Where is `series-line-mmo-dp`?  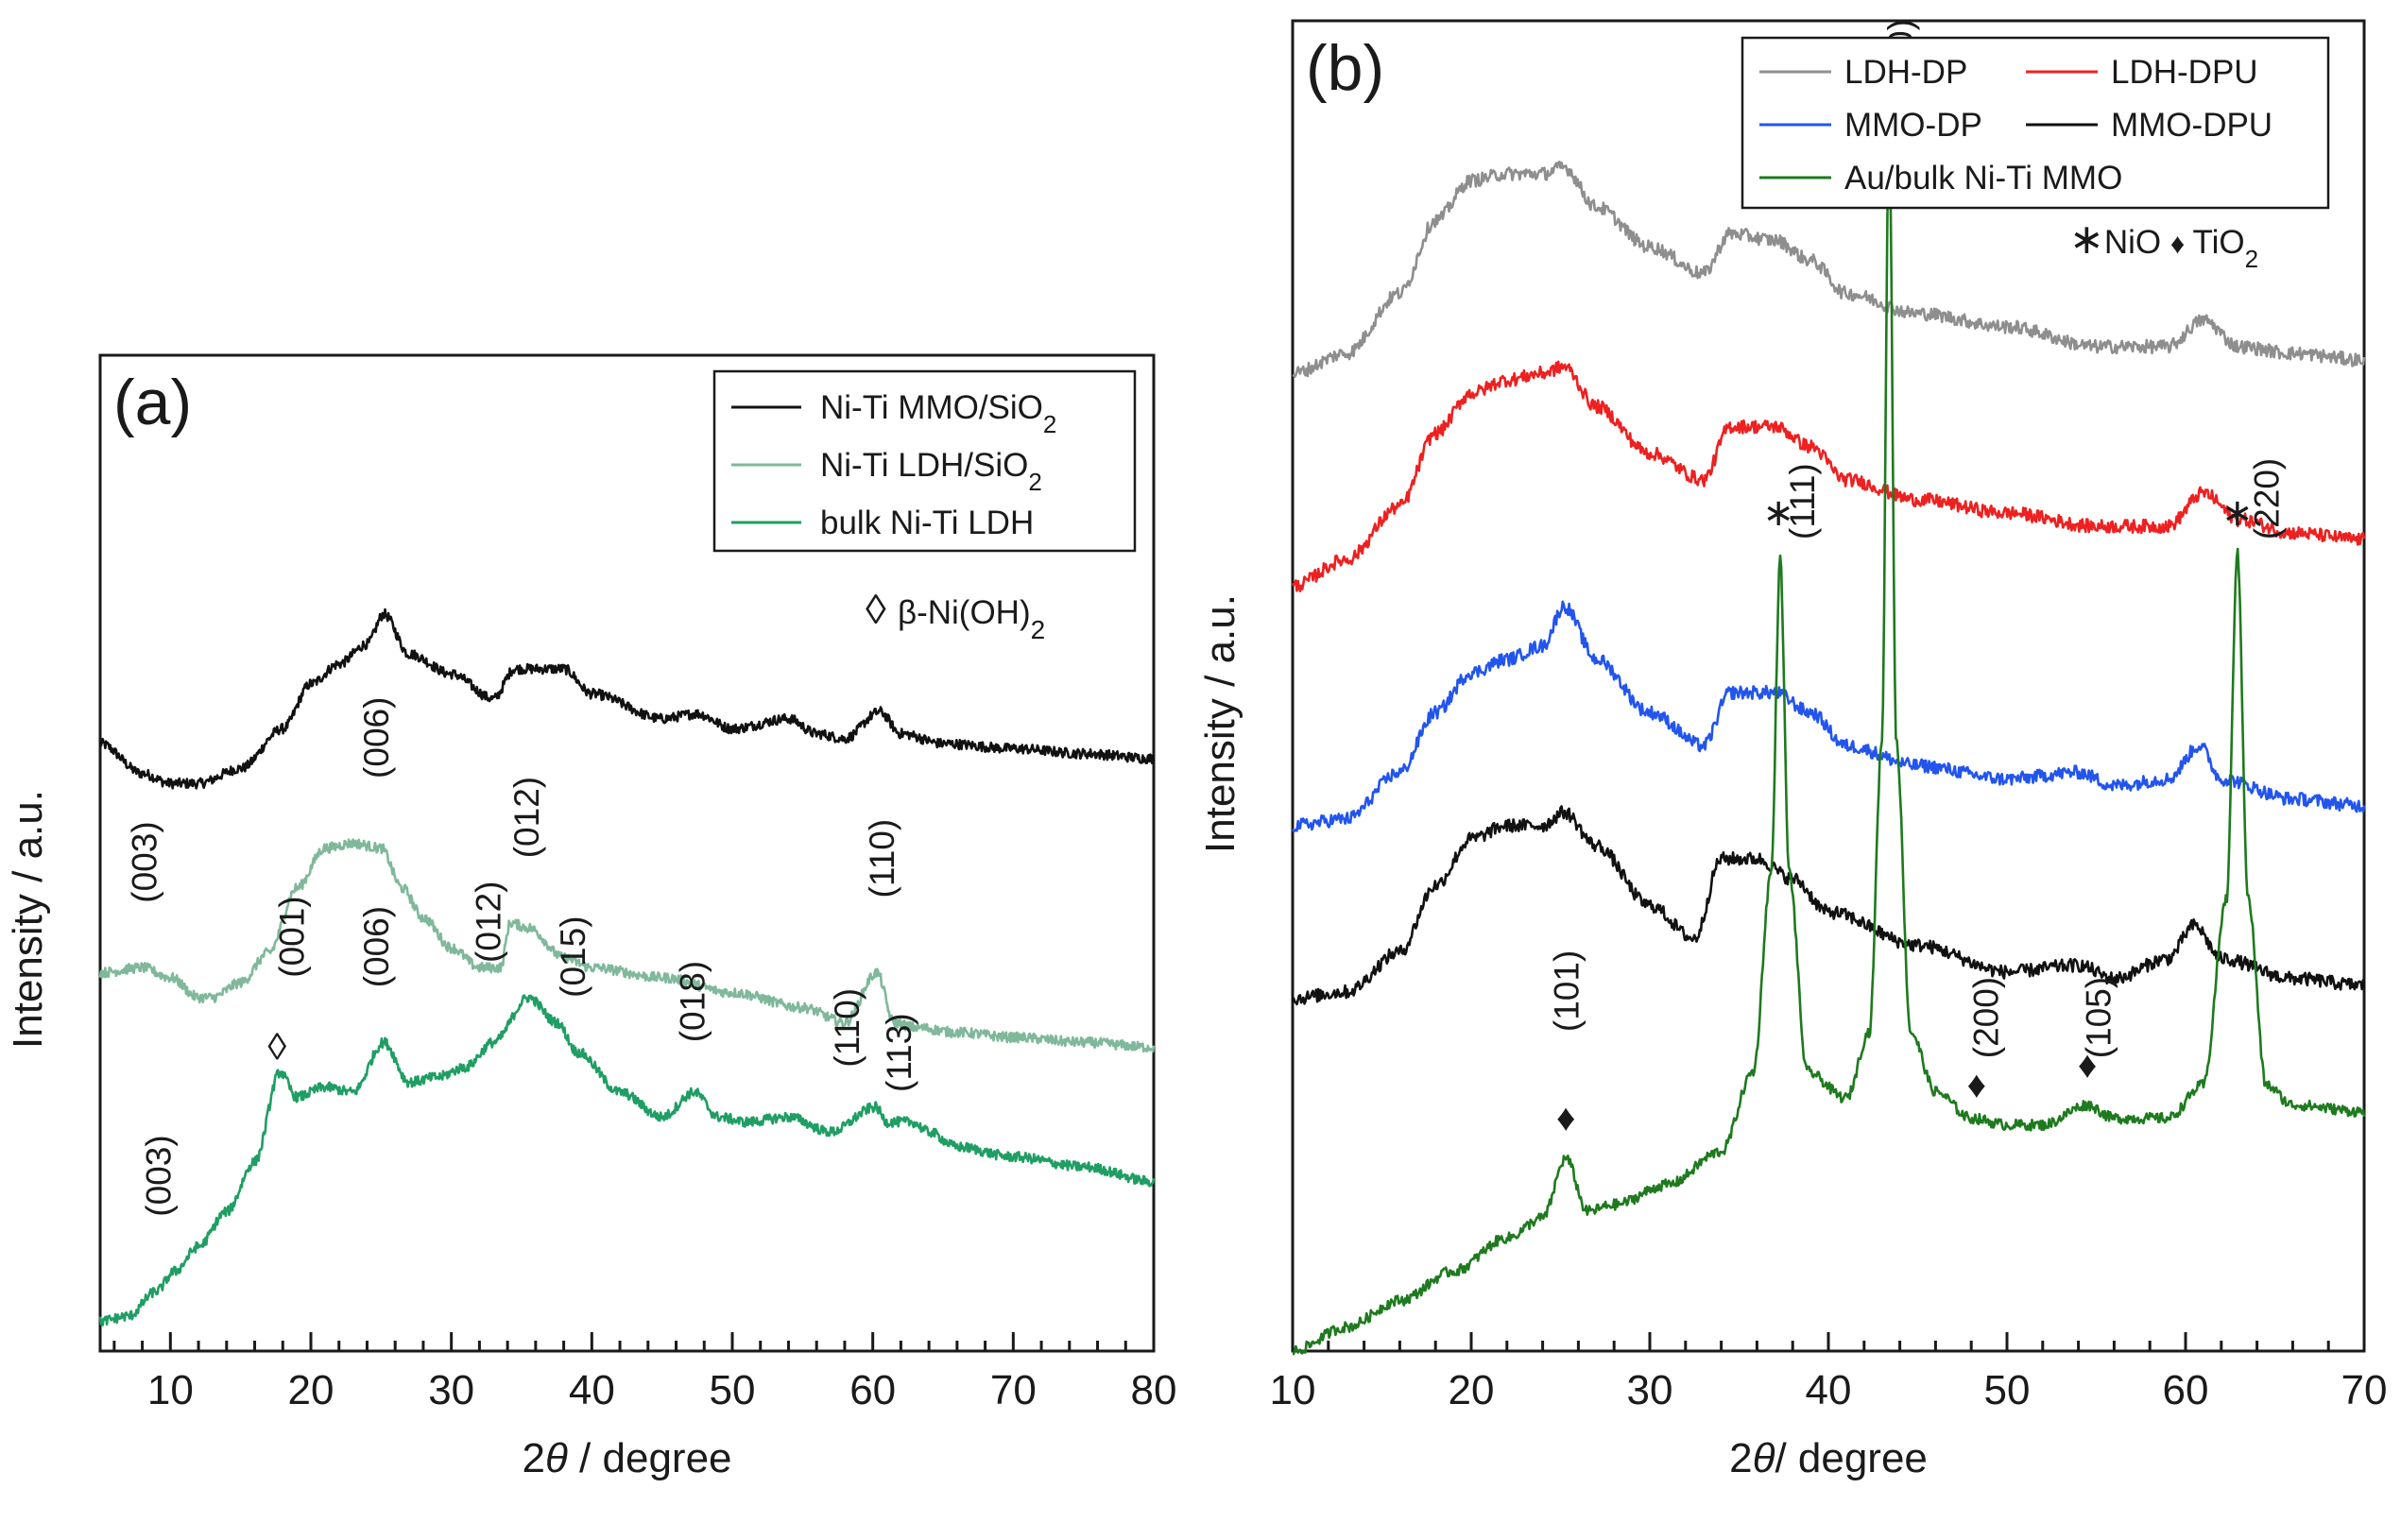
series-line-mmo-dp is located at coordinates (1828, 716).